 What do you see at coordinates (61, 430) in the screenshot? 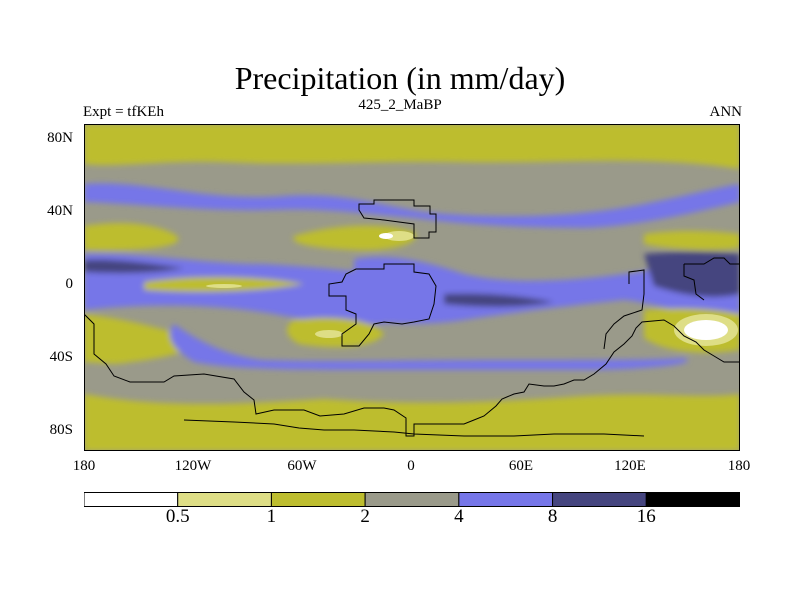
I see `lat-tick: 80S` at bounding box center [61, 430].